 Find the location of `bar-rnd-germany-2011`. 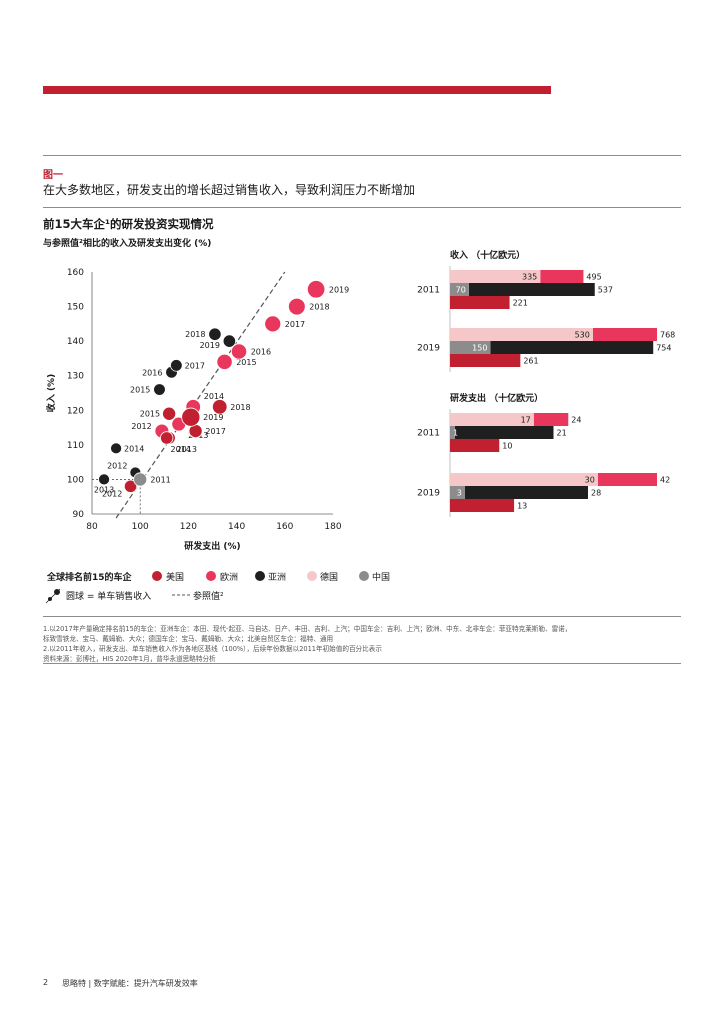

bar-rnd-germany-2011 is located at coordinates (492, 419).